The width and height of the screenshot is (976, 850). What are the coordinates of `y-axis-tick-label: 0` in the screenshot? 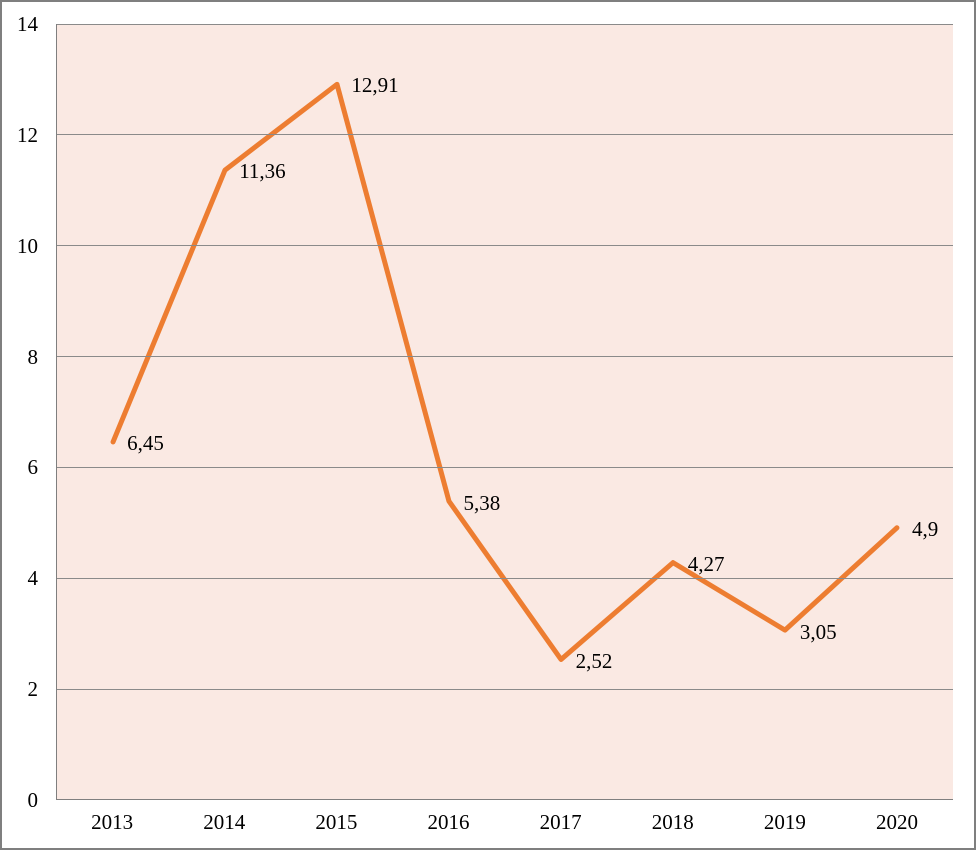 It's located at (33, 800).